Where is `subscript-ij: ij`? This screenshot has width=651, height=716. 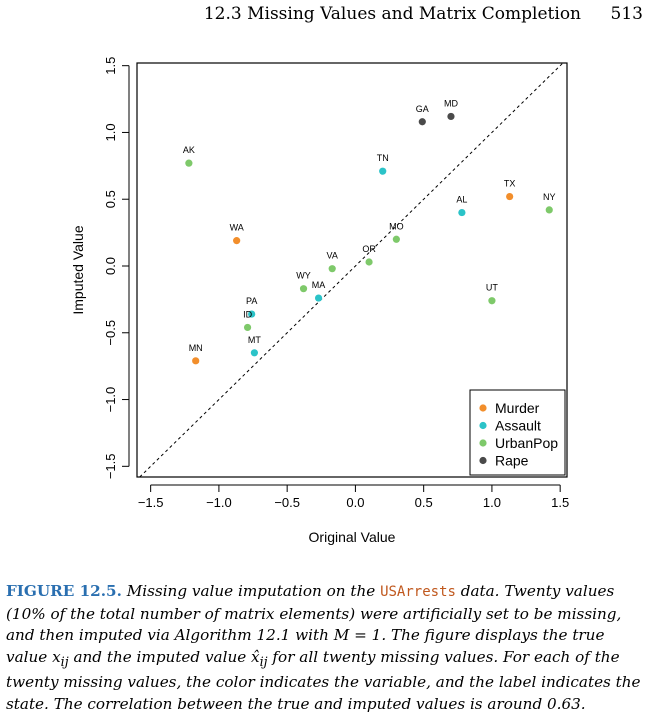 subscript-ij: ij is located at coordinates (64, 661).